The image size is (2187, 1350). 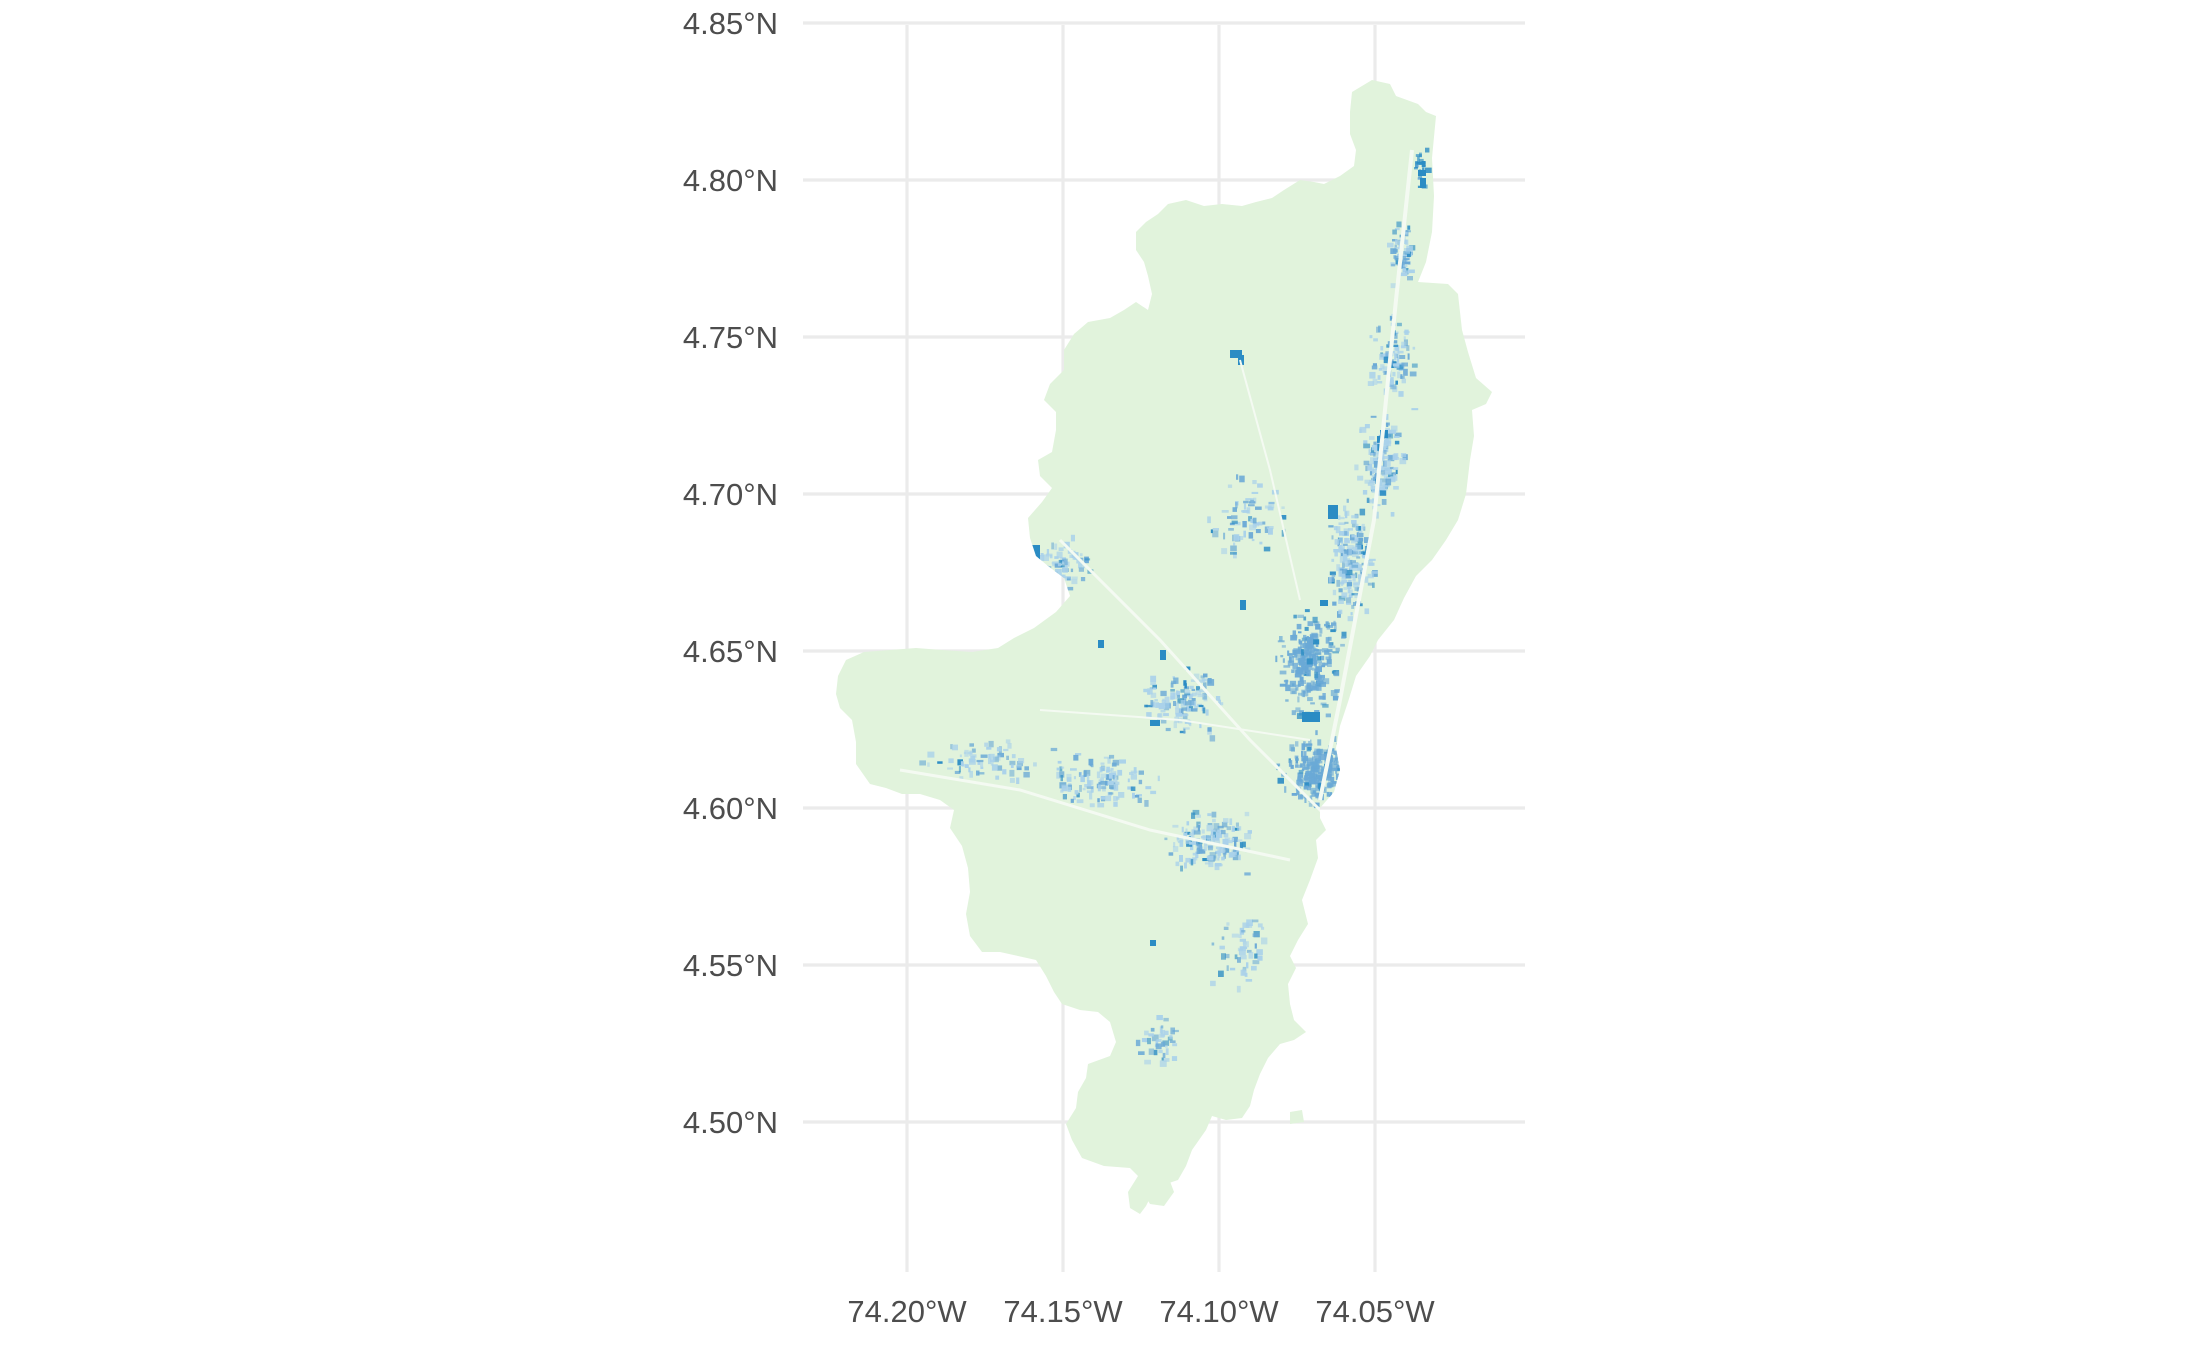 I want to click on y-tick-label: 4.50°N, so click(x=730, y=1122).